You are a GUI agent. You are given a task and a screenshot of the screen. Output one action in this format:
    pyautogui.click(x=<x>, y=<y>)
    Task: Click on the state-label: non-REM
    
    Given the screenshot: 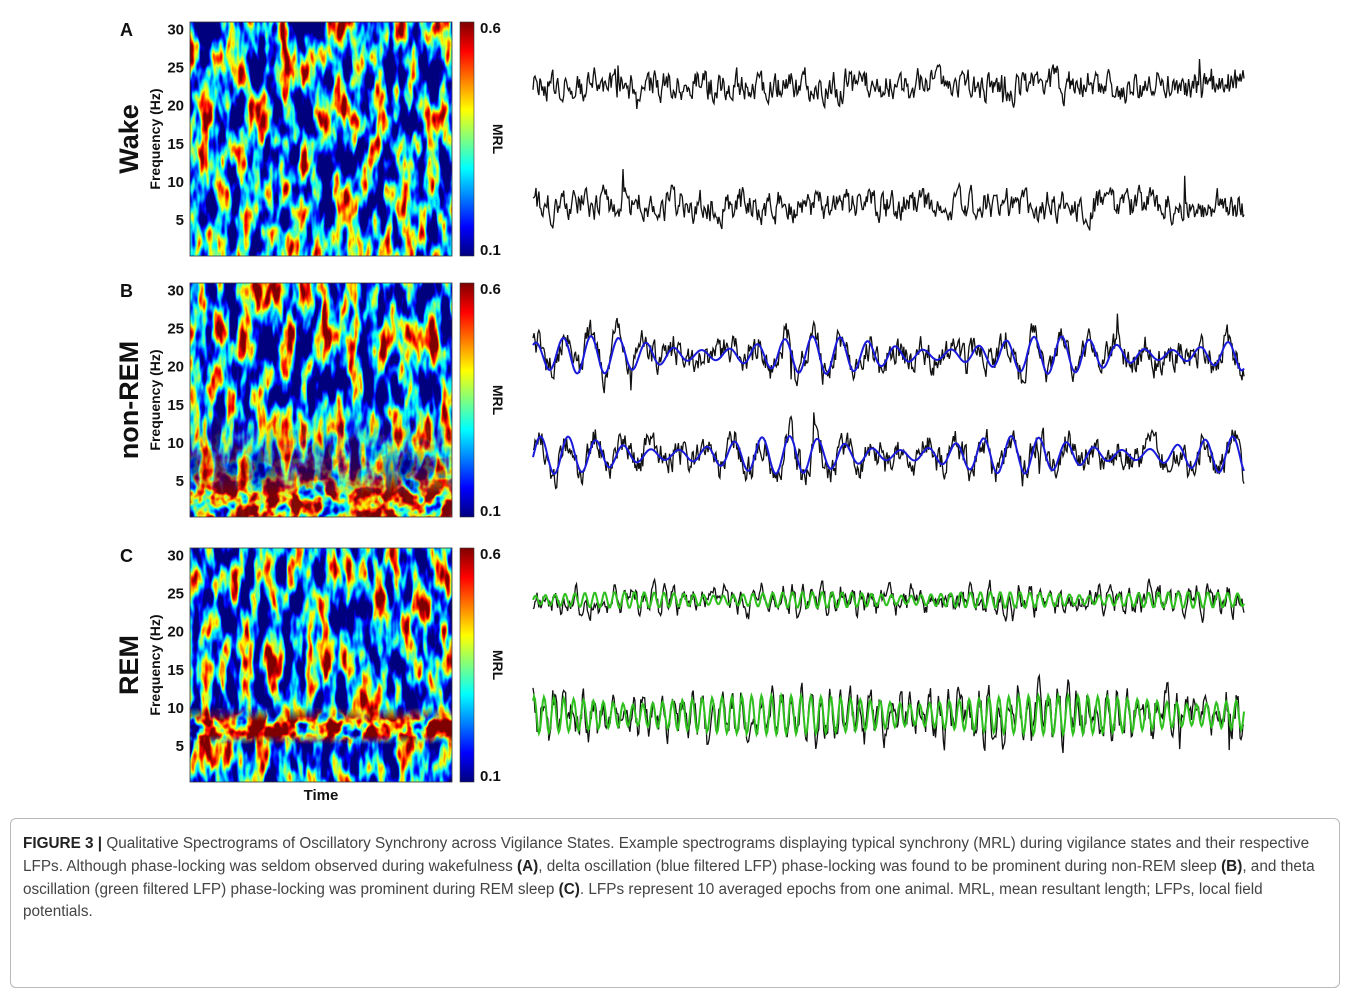 What is the action you would take?
    pyautogui.click(x=129, y=400)
    